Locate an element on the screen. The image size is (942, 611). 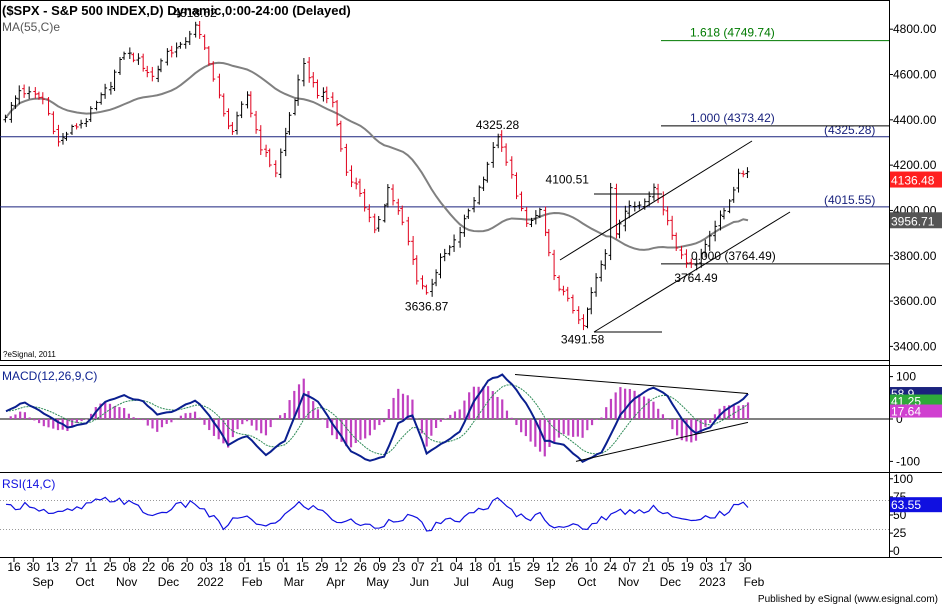
level-label: (4325.28) is located at coordinates (849, 130).